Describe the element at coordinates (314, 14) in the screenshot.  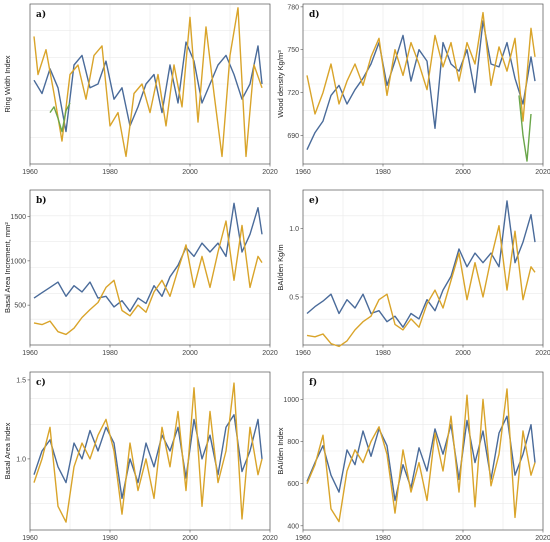
I see `panel-label: d)` at that location.